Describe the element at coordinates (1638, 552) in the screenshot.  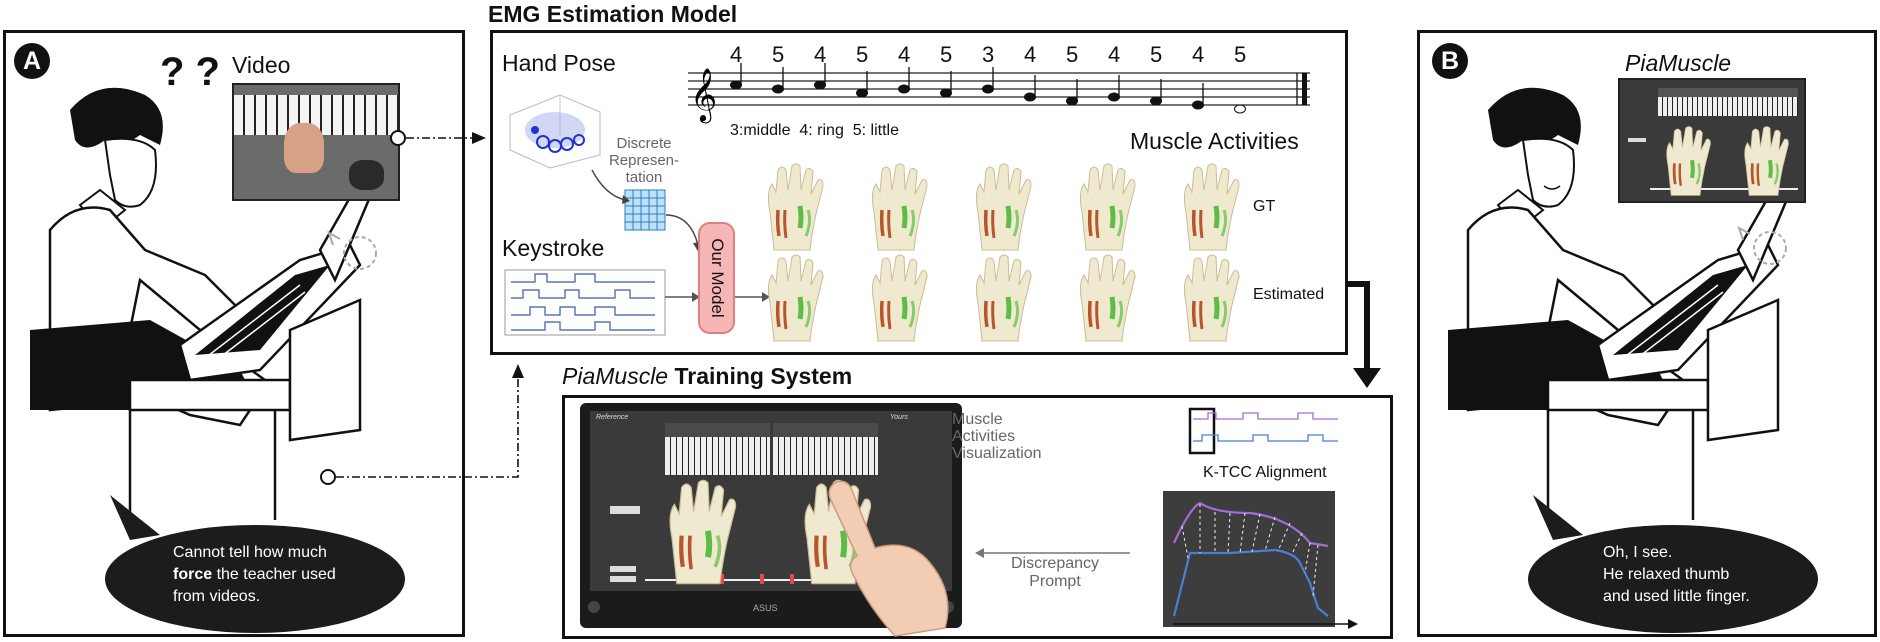
I see `bubble-b-line1: Oh, I see.` at that location.